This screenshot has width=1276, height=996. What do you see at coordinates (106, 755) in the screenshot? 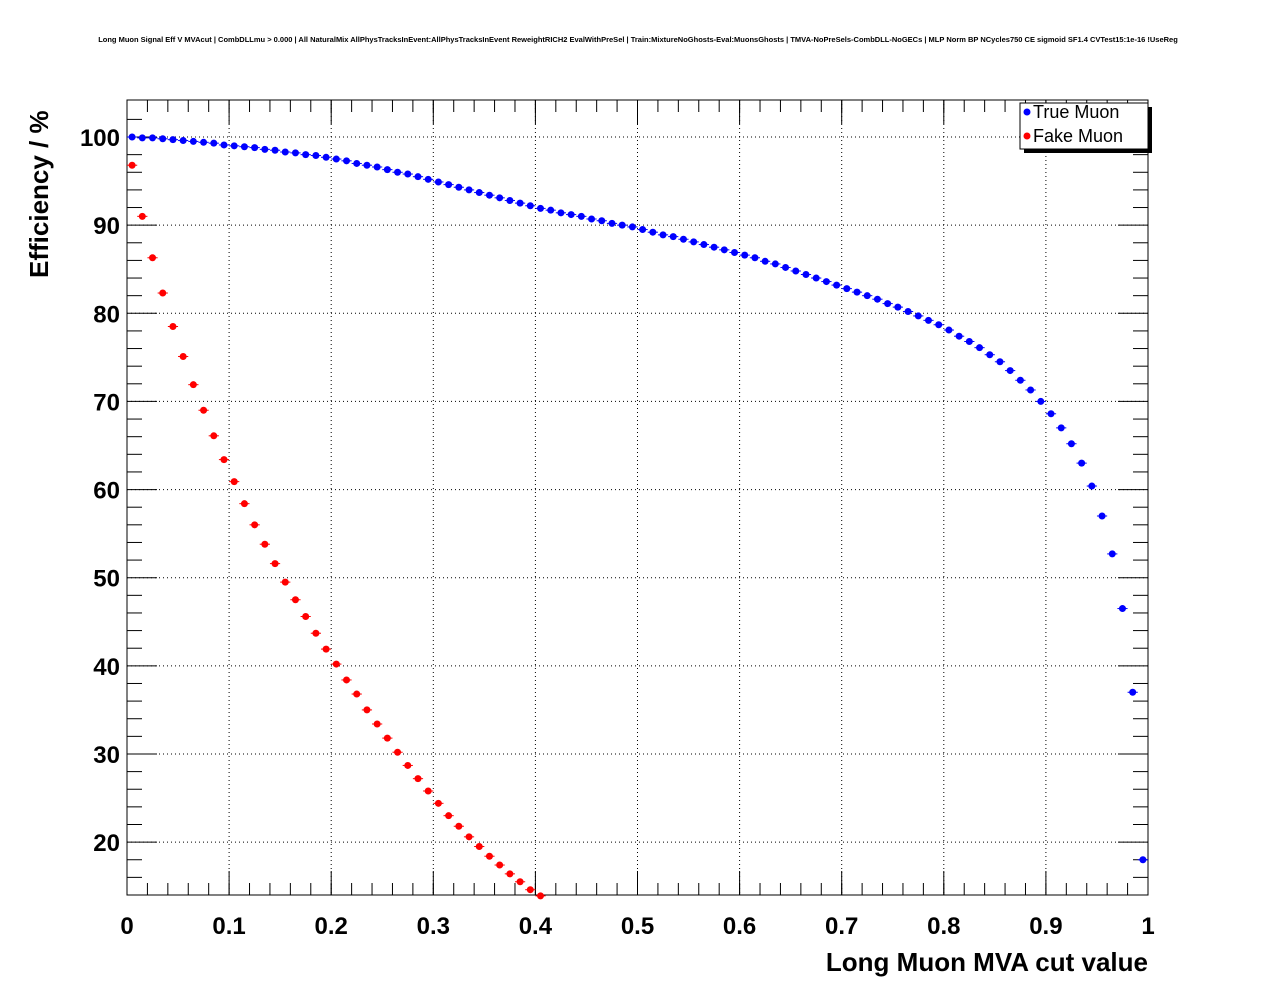
I see `y-tick-label: 30` at bounding box center [106, 755].